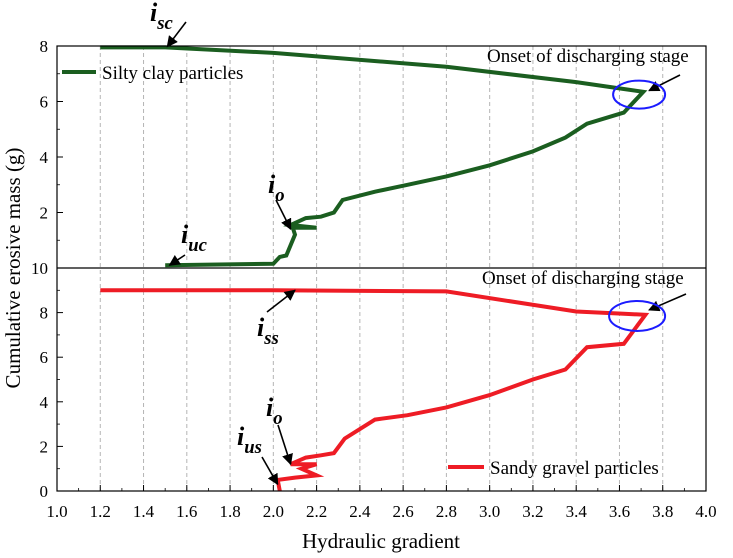  I want to click on x-tick-label: 1.0, so click(56, 511).